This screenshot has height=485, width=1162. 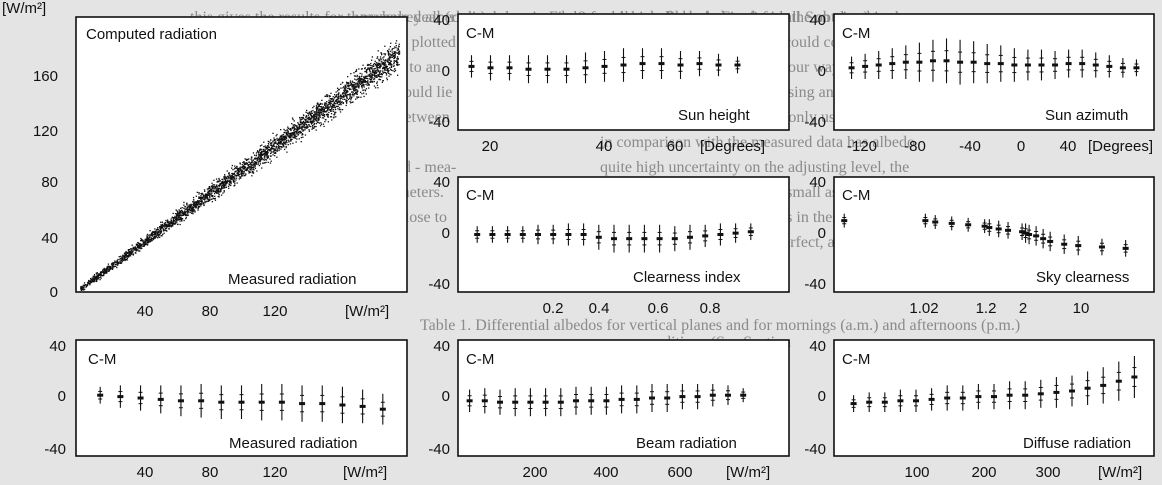 I want to click on scatter-xtick-120: 120, so click(x=274, y=311).